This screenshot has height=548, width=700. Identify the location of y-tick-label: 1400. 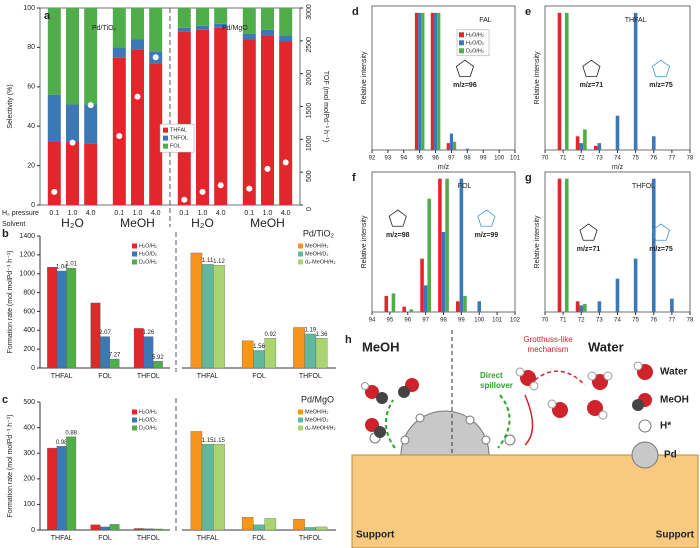
(27, 236).